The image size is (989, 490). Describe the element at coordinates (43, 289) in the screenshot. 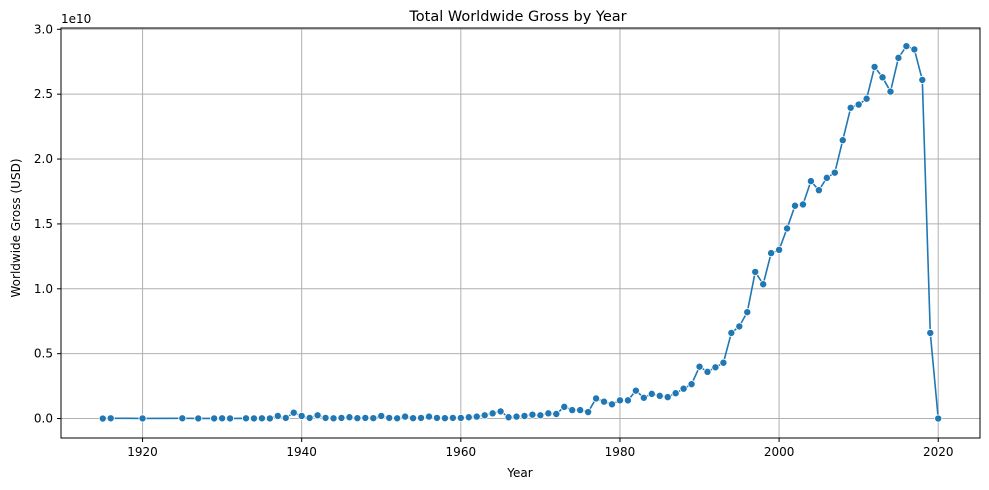

I see `y-tick-label: 1.0` at that location.